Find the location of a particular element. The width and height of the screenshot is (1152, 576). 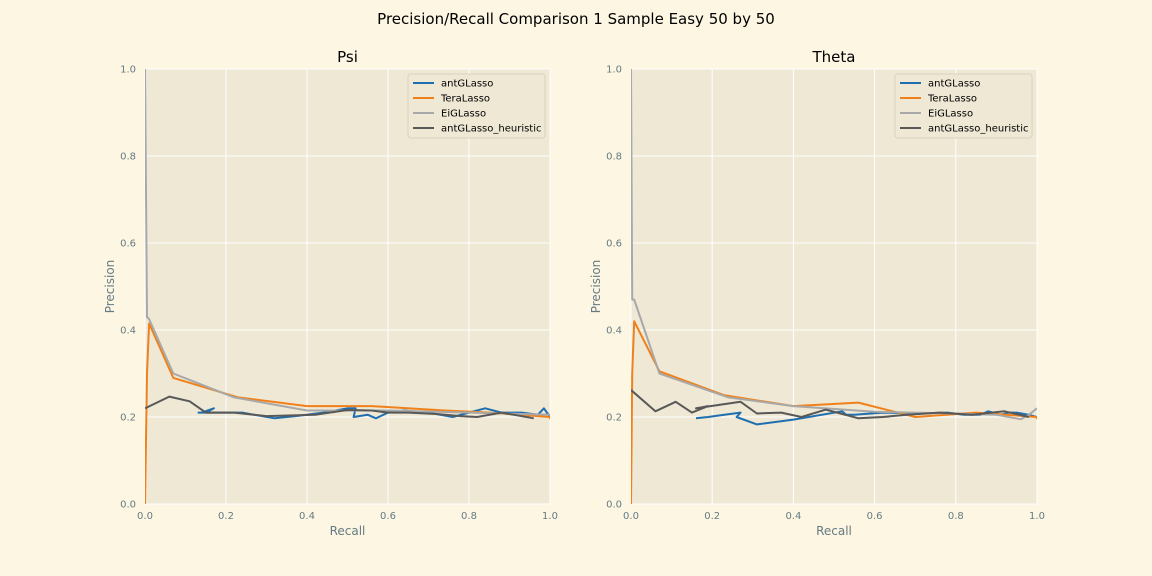

chart-title: Psi is located at coordinates (347, 57).